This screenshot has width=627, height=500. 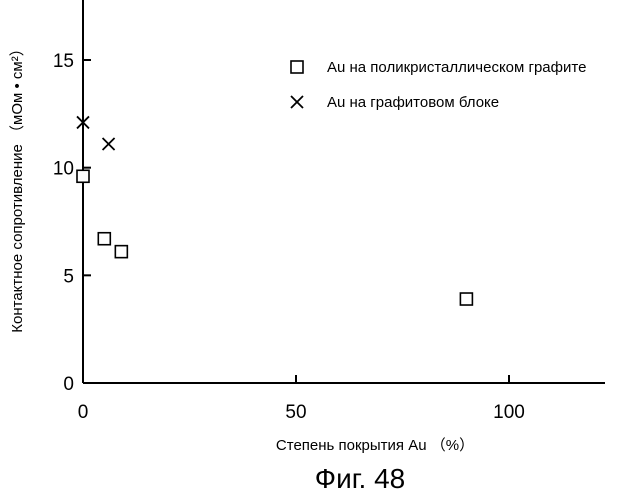 What do you see at coordinates (83, 412) in the screenshot?
I see `x-tick-label: 0` at bounding box center [83, 412].